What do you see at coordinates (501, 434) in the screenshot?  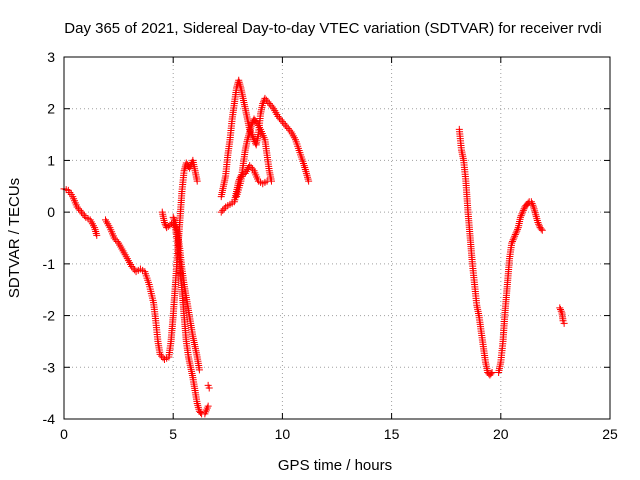 I see `x-tick-label: 20` at bounding box center [501, 434].